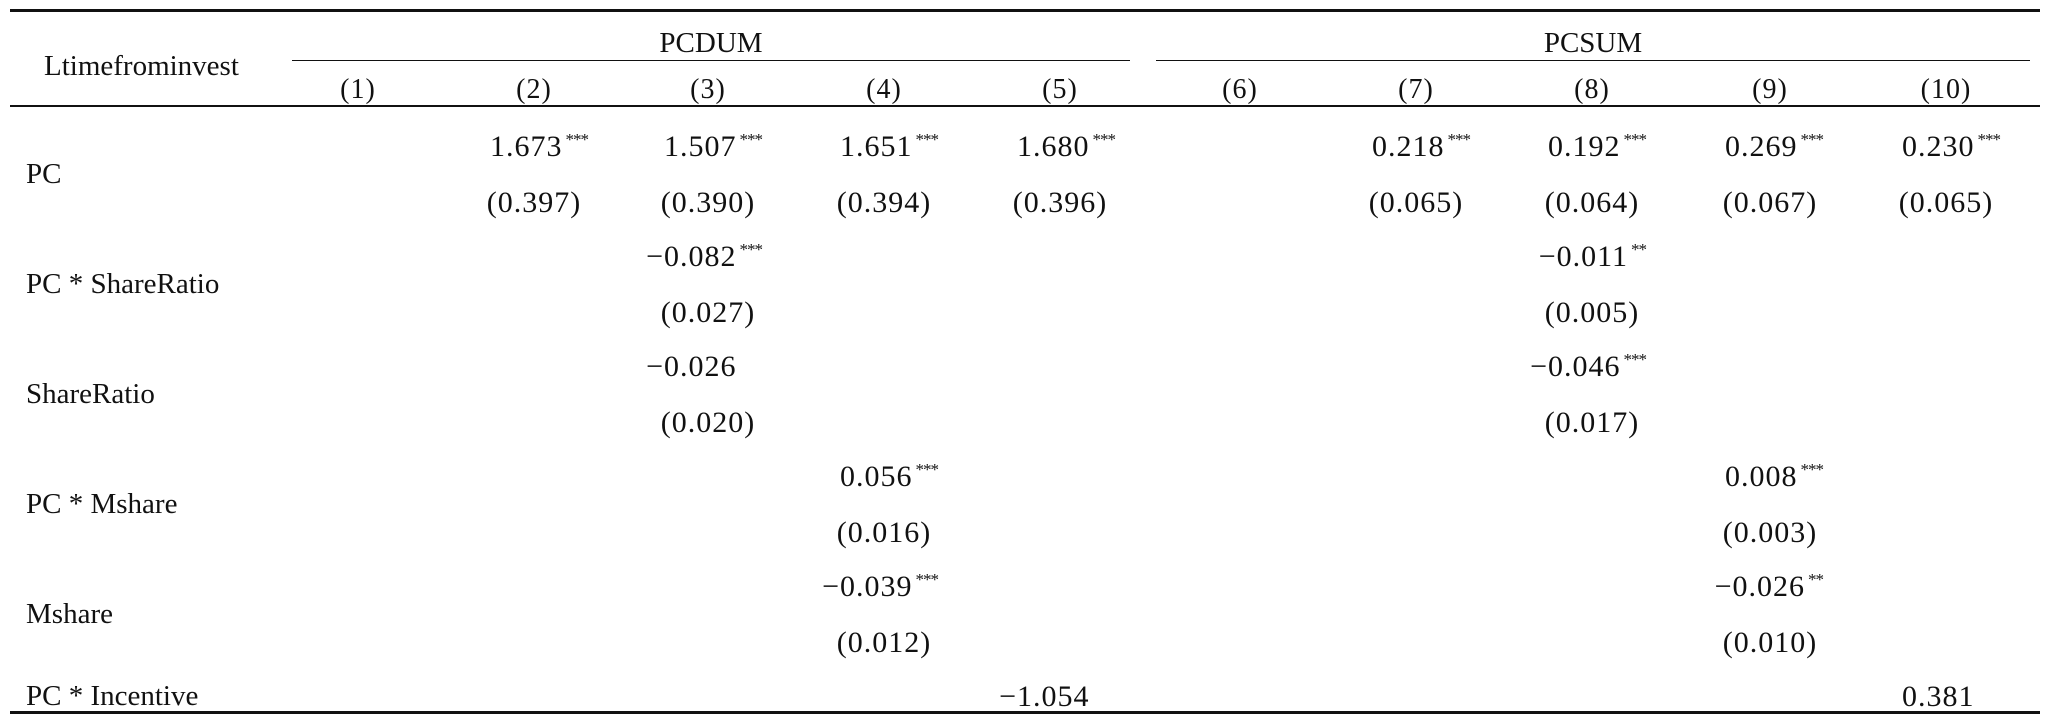  I want to click on coefficient-value: −0.046, so click(1575, 366).